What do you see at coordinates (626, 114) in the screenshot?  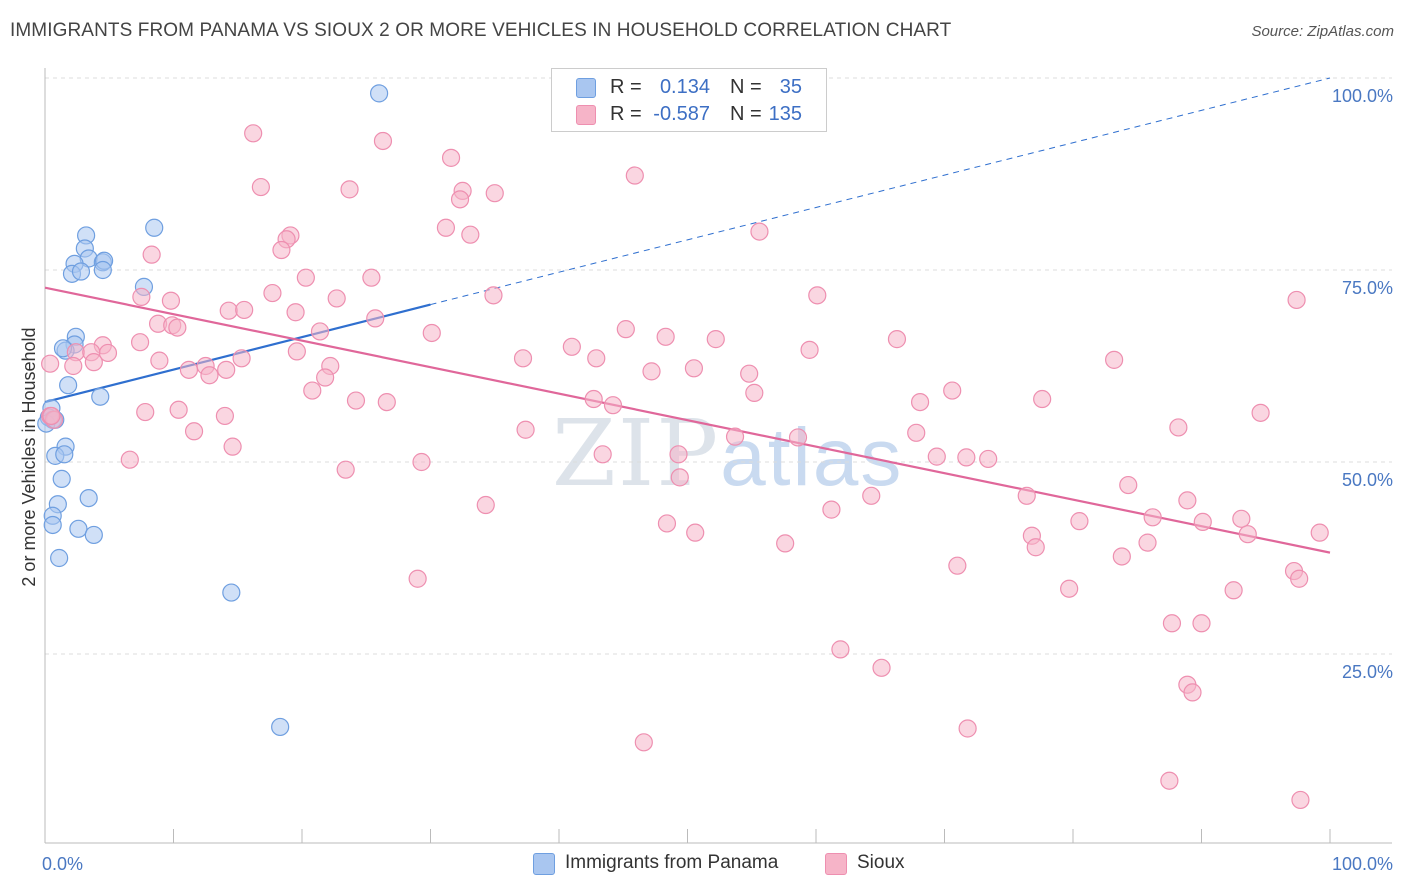 I see `legend-r-label: R =` at bounding box center [626, 114].